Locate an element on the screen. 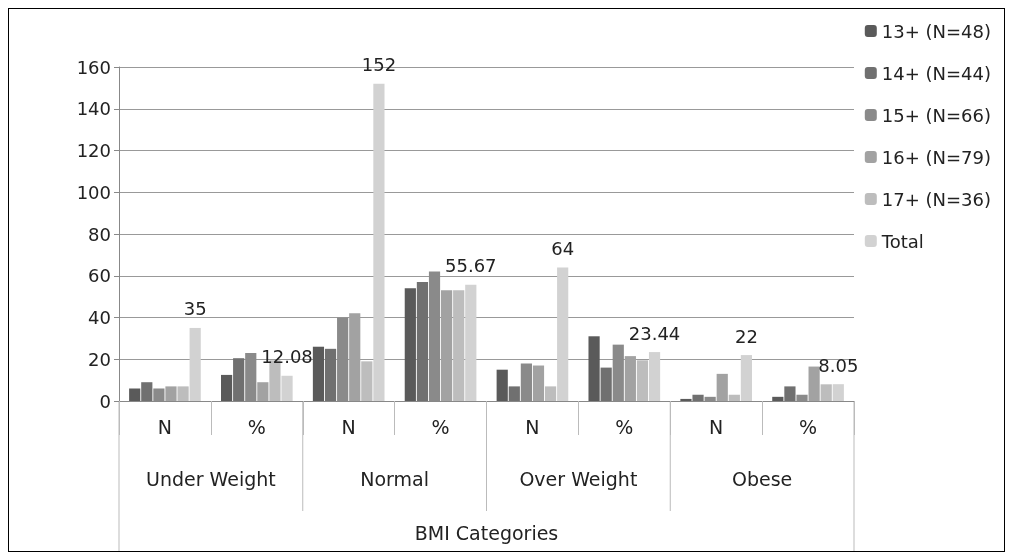  text: Normal is located at coordinates (394, 478).